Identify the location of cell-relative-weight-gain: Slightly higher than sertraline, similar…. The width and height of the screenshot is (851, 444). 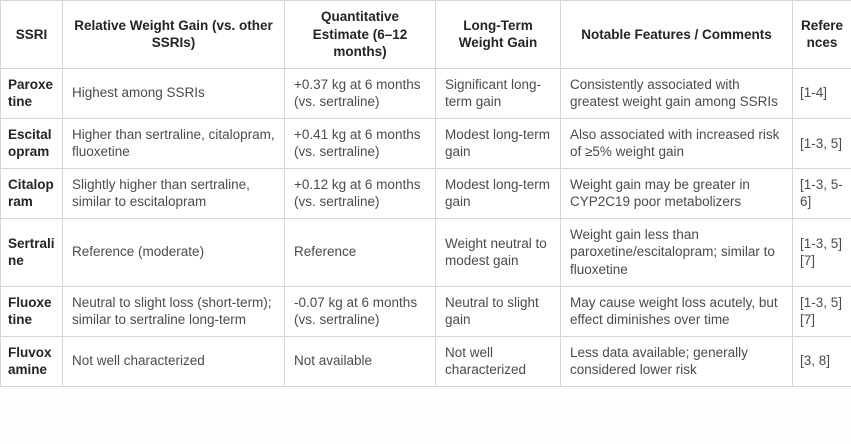
(173, 193).